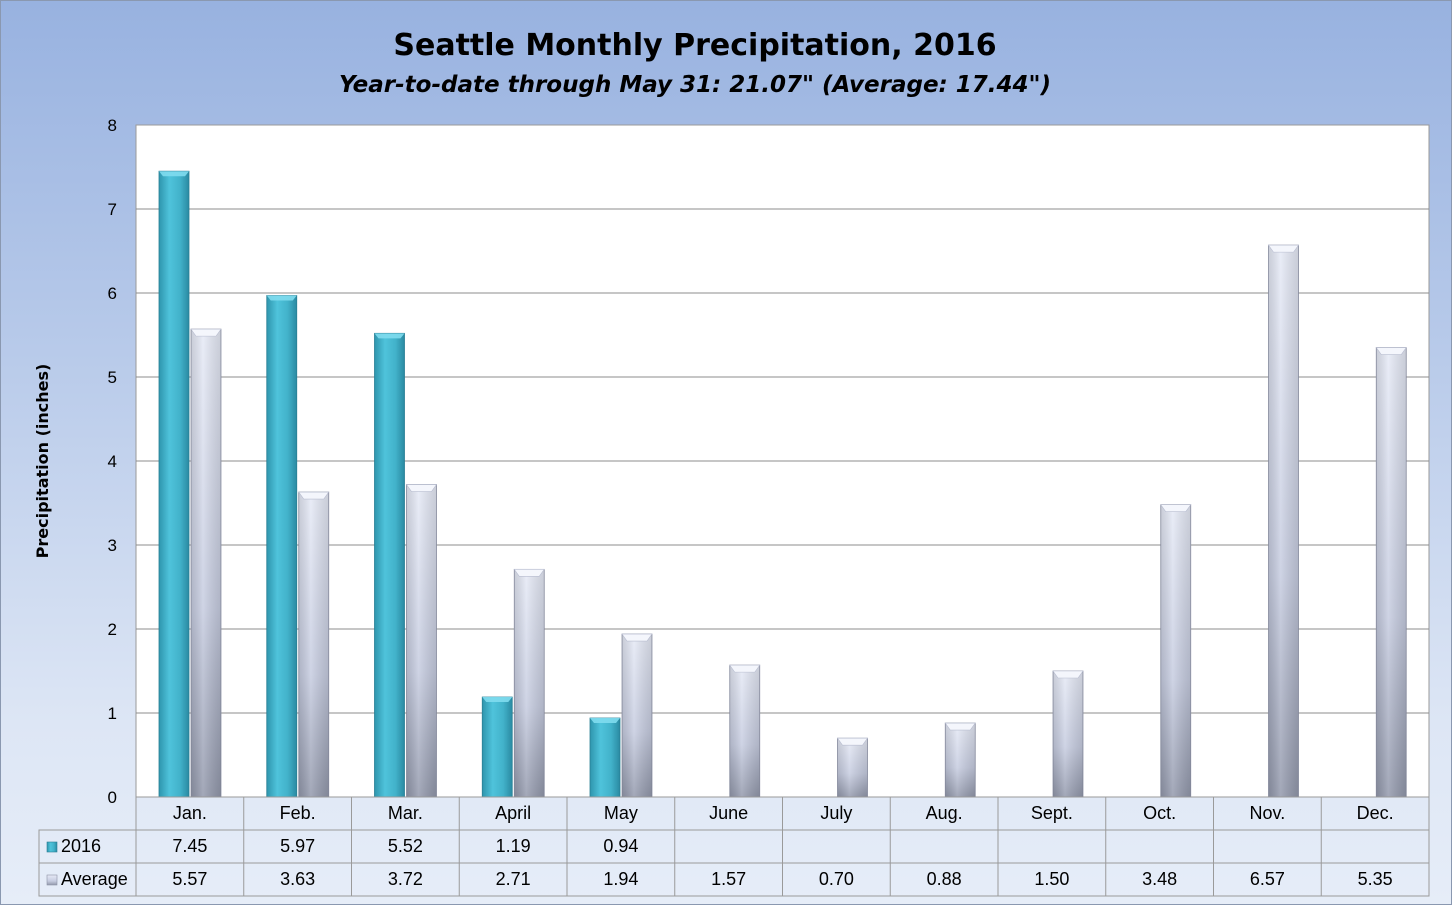 The height and width of the screenshot is (905, 1452). What do you see at coordinates (1159, 879) in the screenshot?
I see `data-table-value: 3.48` at bounding box center [1159, 879].